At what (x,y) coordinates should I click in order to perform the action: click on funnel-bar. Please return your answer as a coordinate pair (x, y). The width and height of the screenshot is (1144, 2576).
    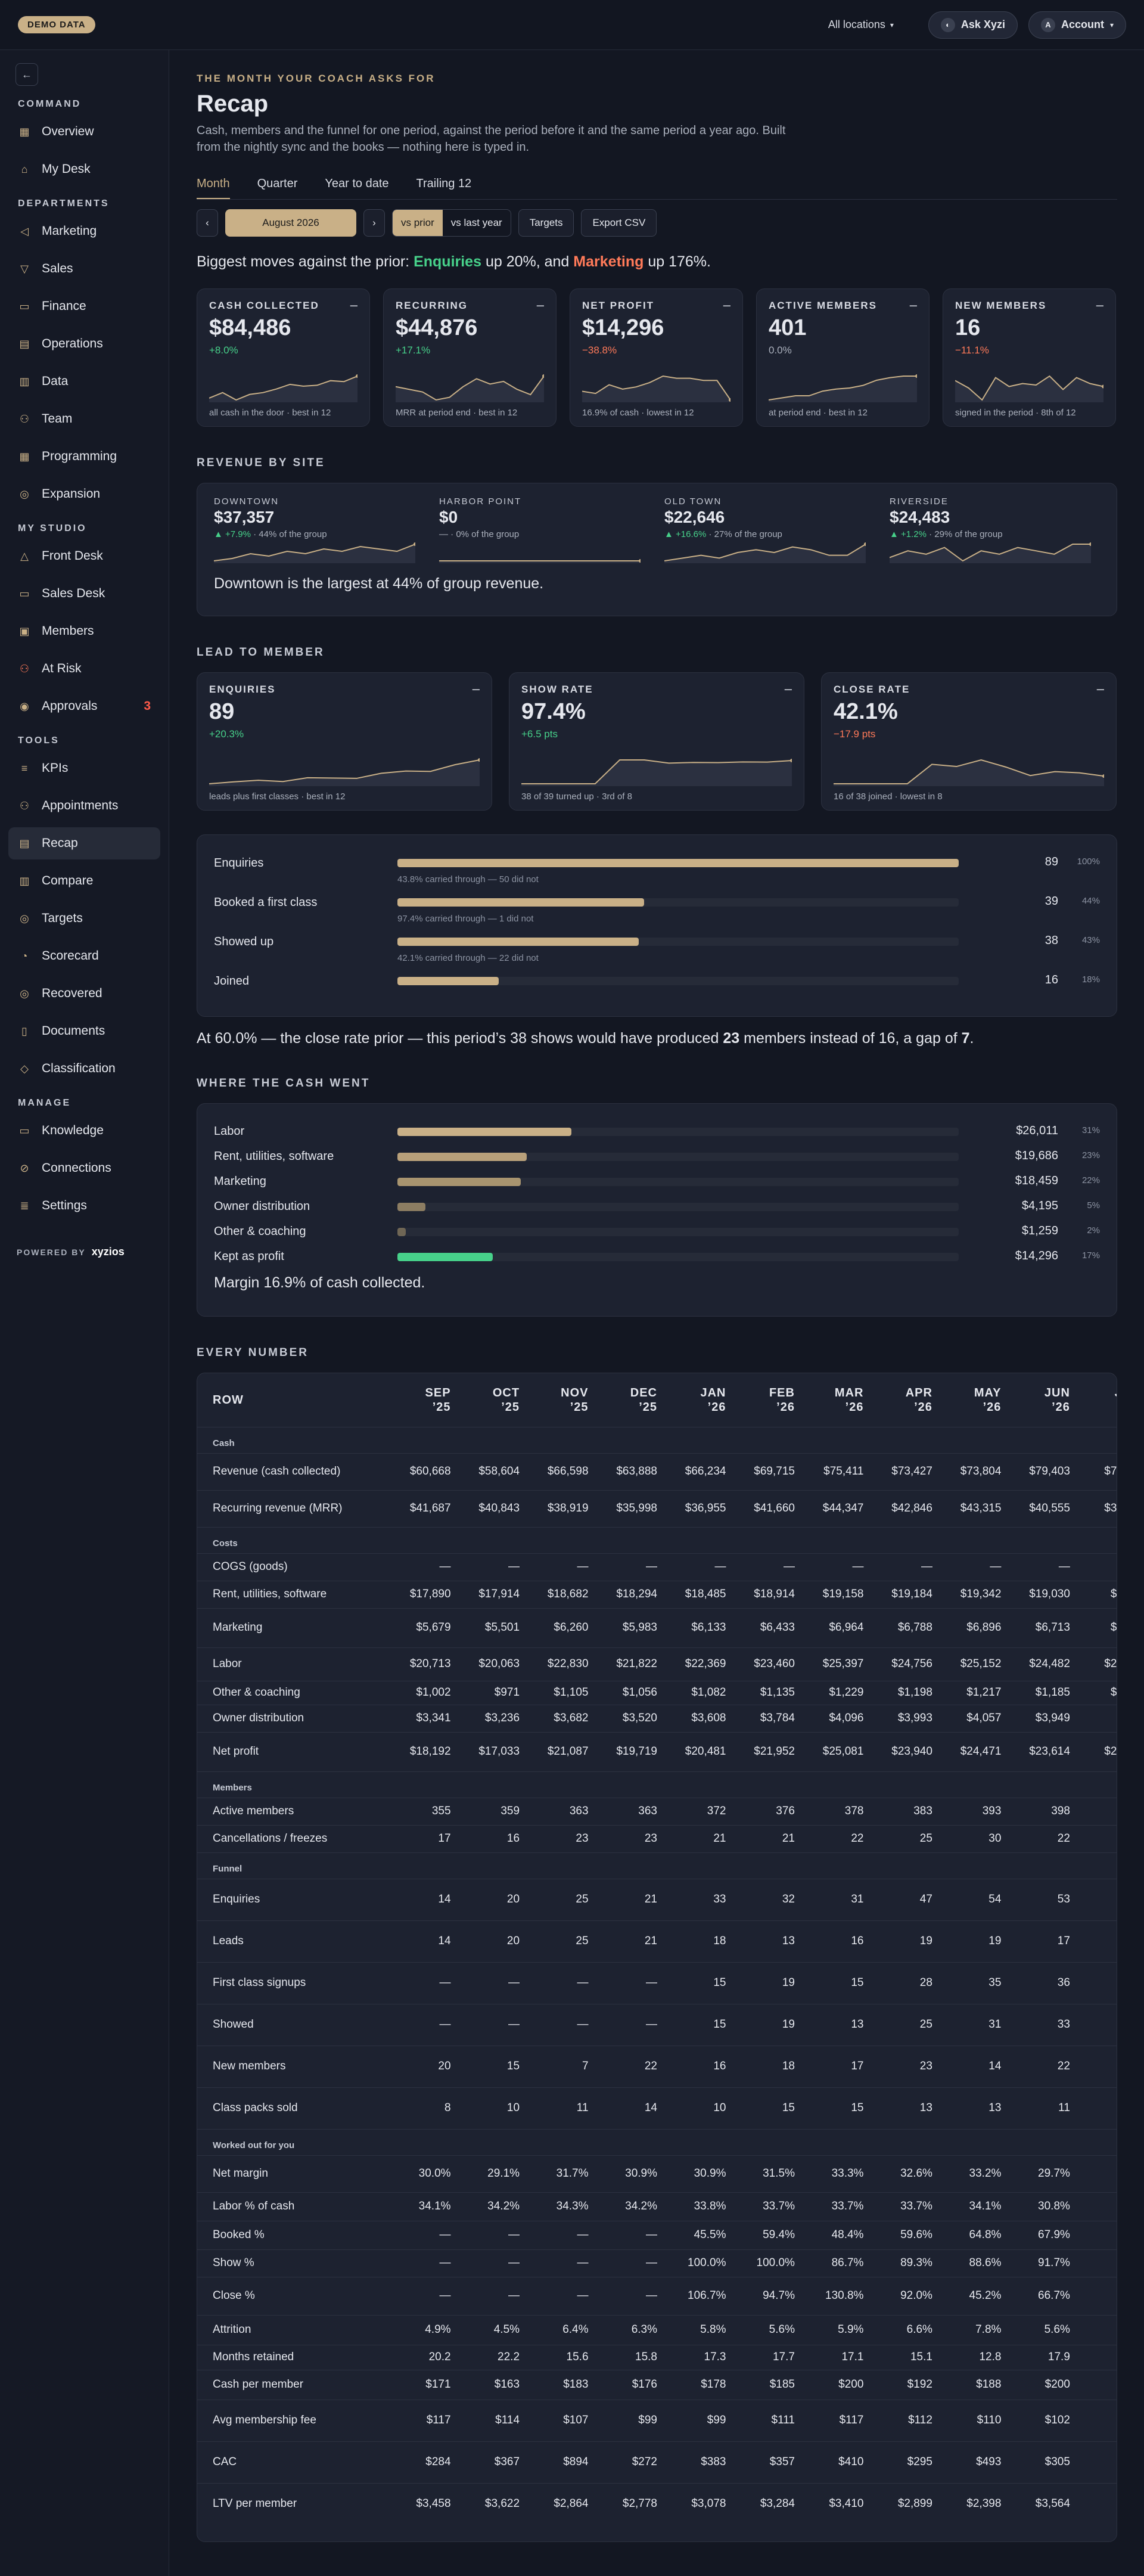
    Looking at the image, I should click on (678, 863).